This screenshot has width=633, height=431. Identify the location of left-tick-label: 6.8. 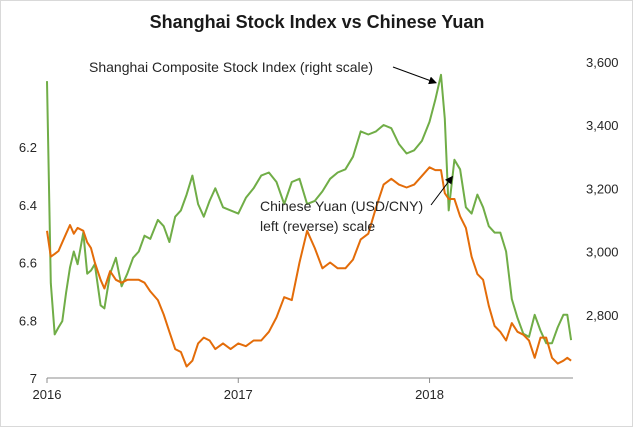
(28, 320).